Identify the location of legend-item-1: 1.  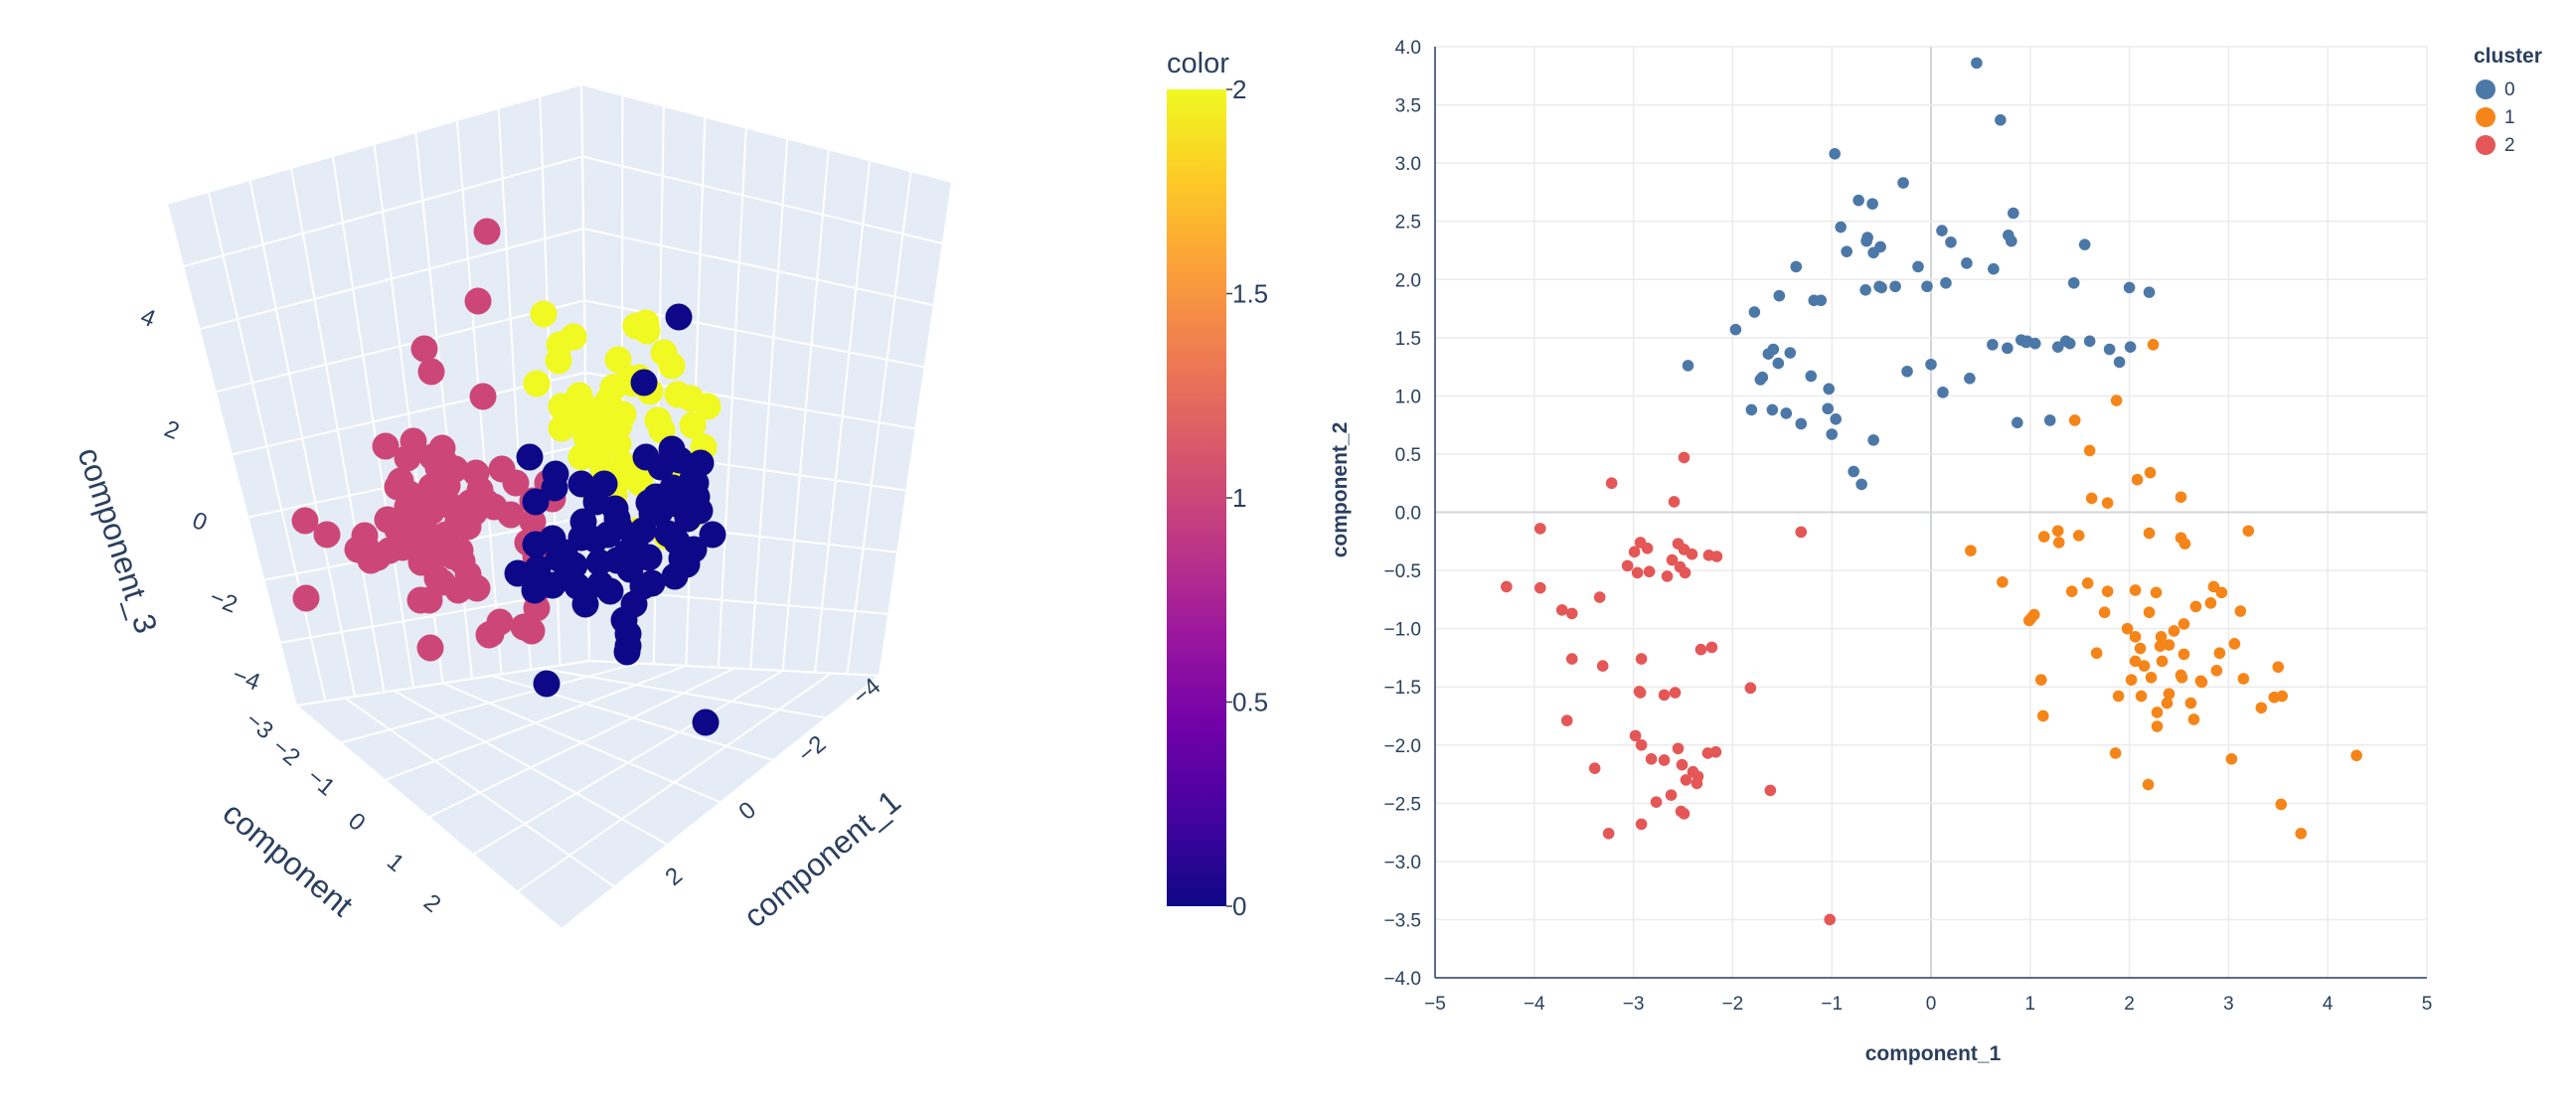
(2495, 117).